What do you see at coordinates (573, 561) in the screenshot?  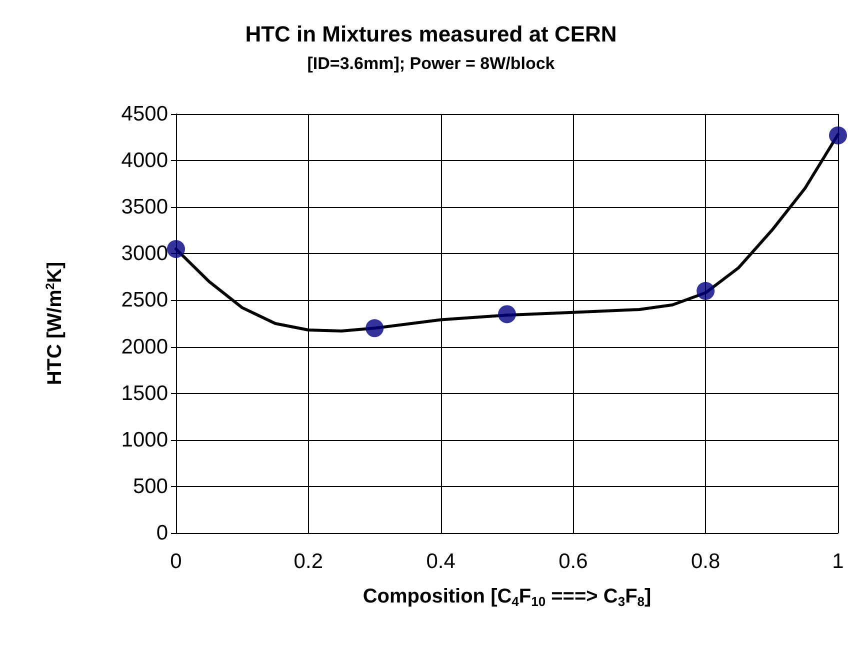 I see `x-tick-label: 0.6` at bounding box center [573, 561].